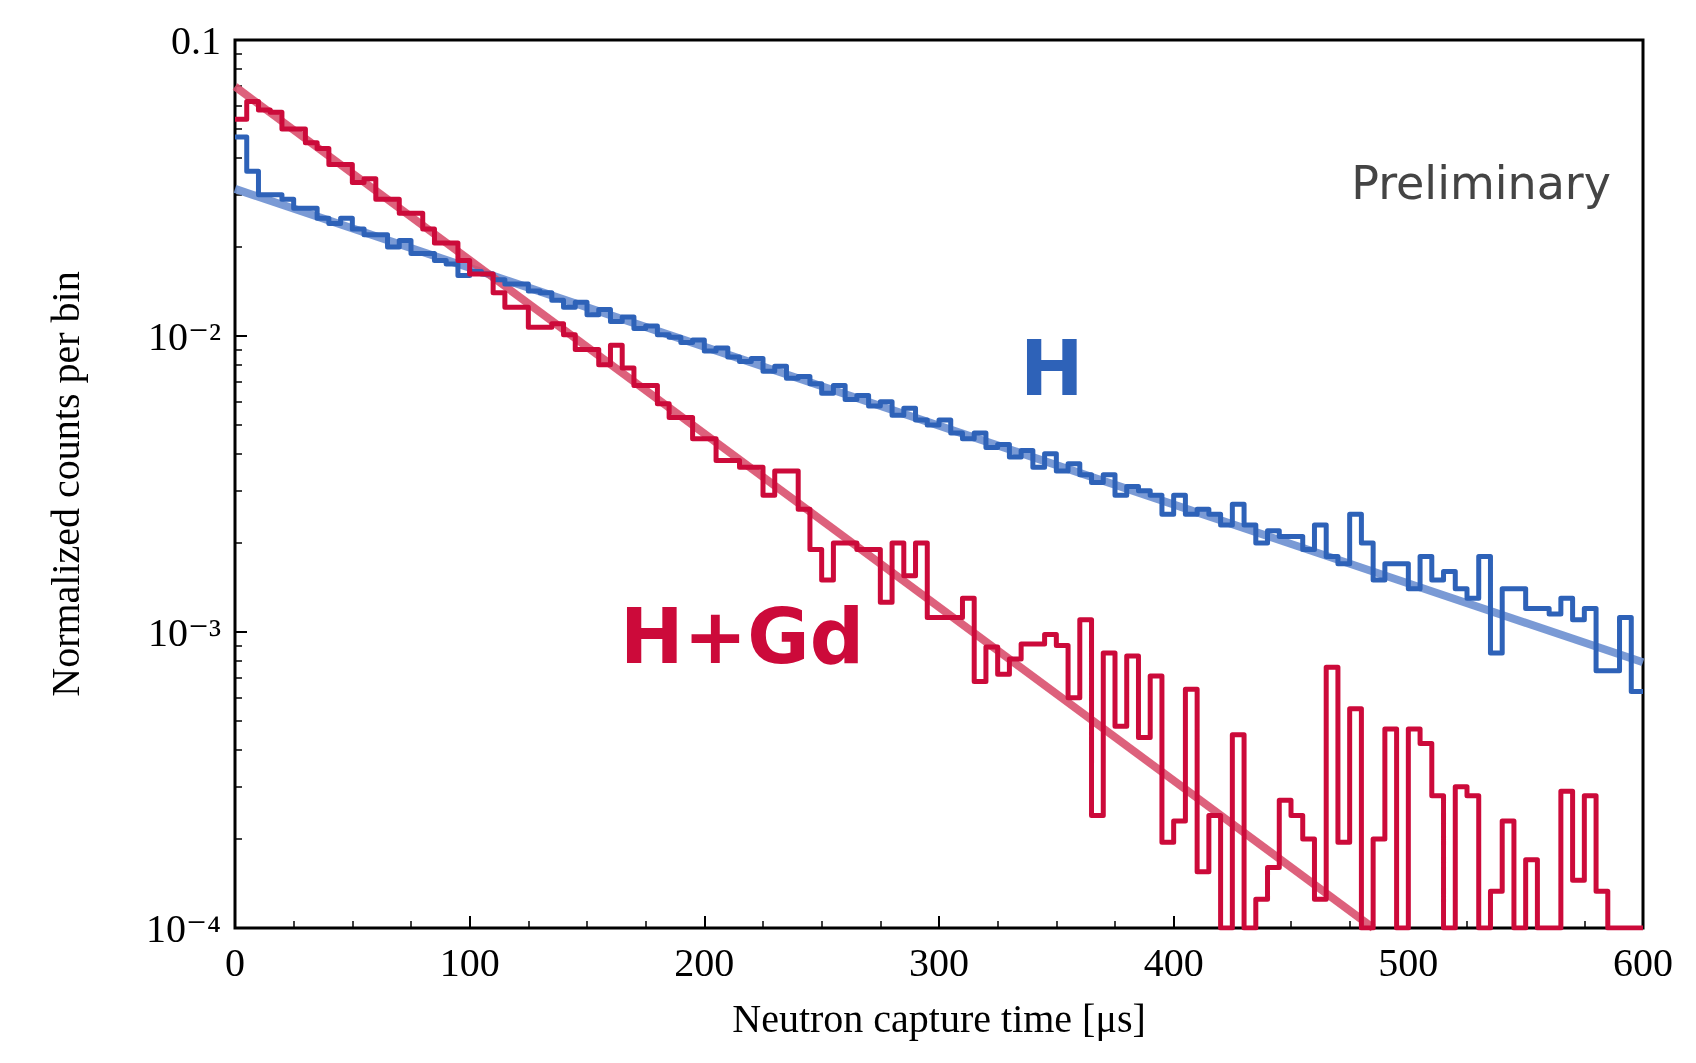  What do you see at coordinates (183, 928) in the screenshot?
I see `y-tick-label: 10⁻⁴` at bounding box center [183, 928].